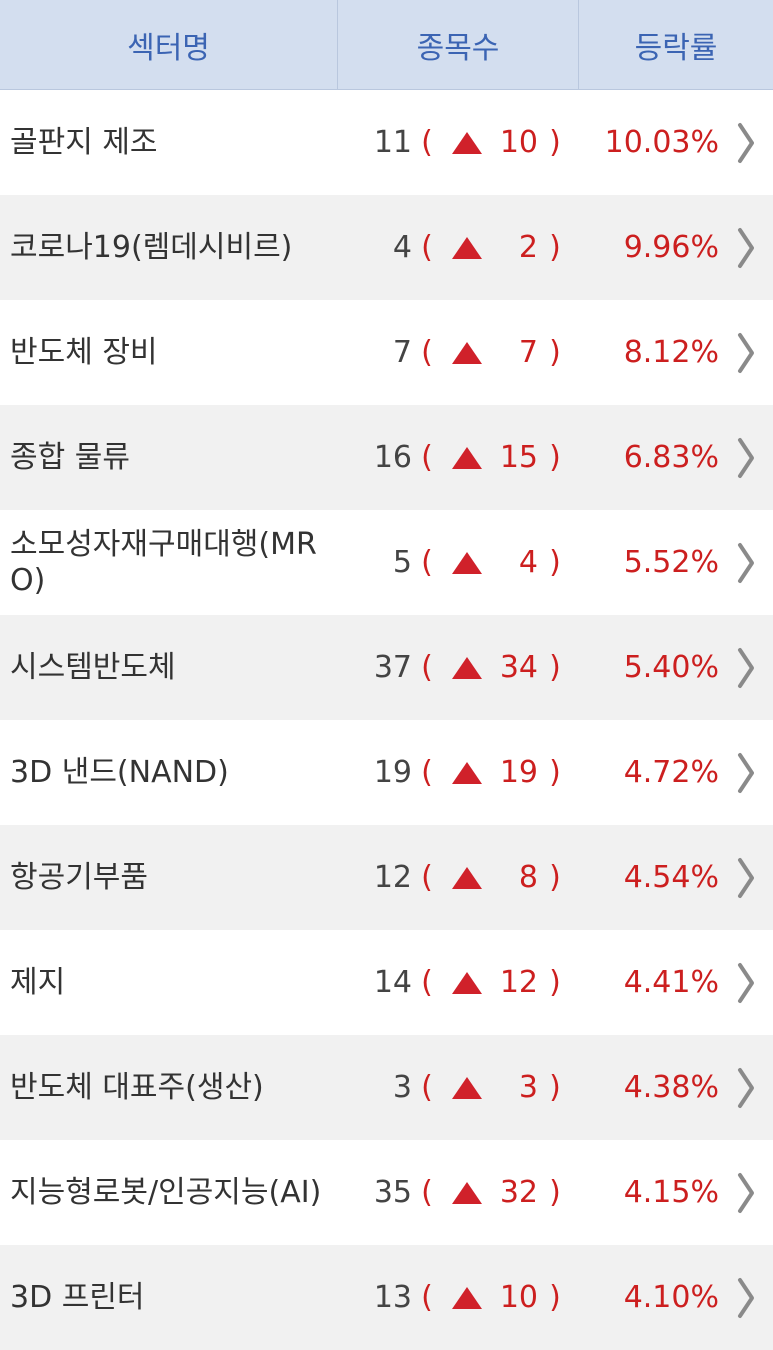  I want to click on stock-count: 5 ( 4 ), so click(458, 562).